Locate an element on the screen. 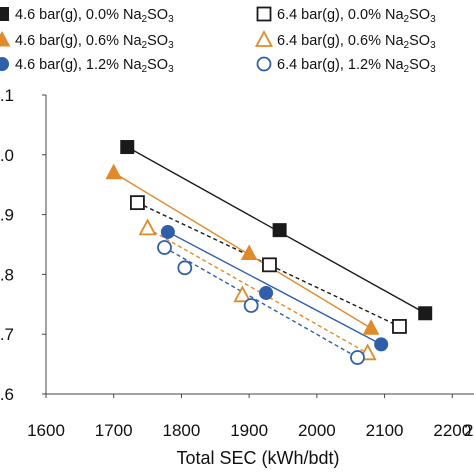 The image size is (474, 474). x-tick-label: 1900 is located at coordinates (249, 430).